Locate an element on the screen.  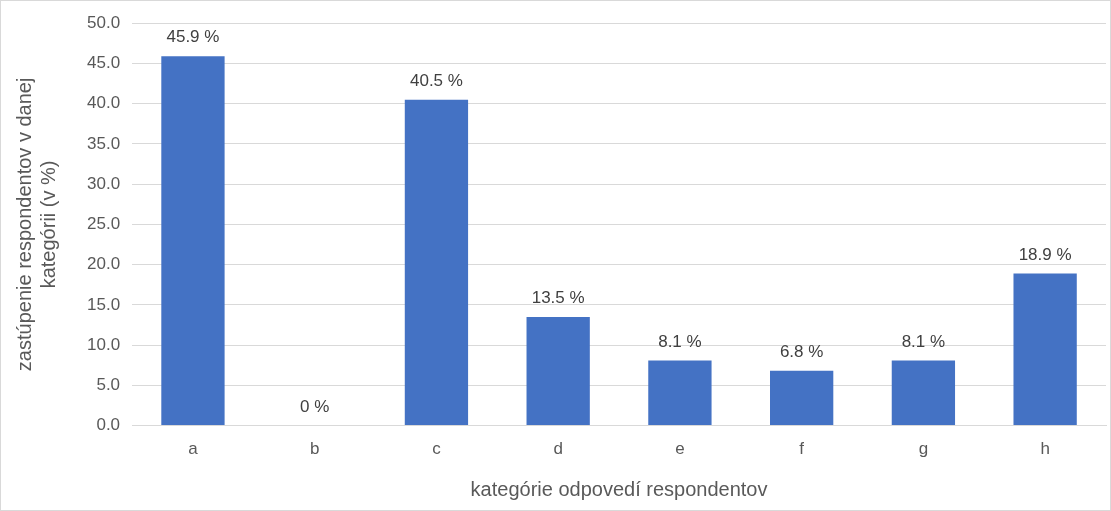
y-tick-label: 25.0 is located at coordinates (103, 224).